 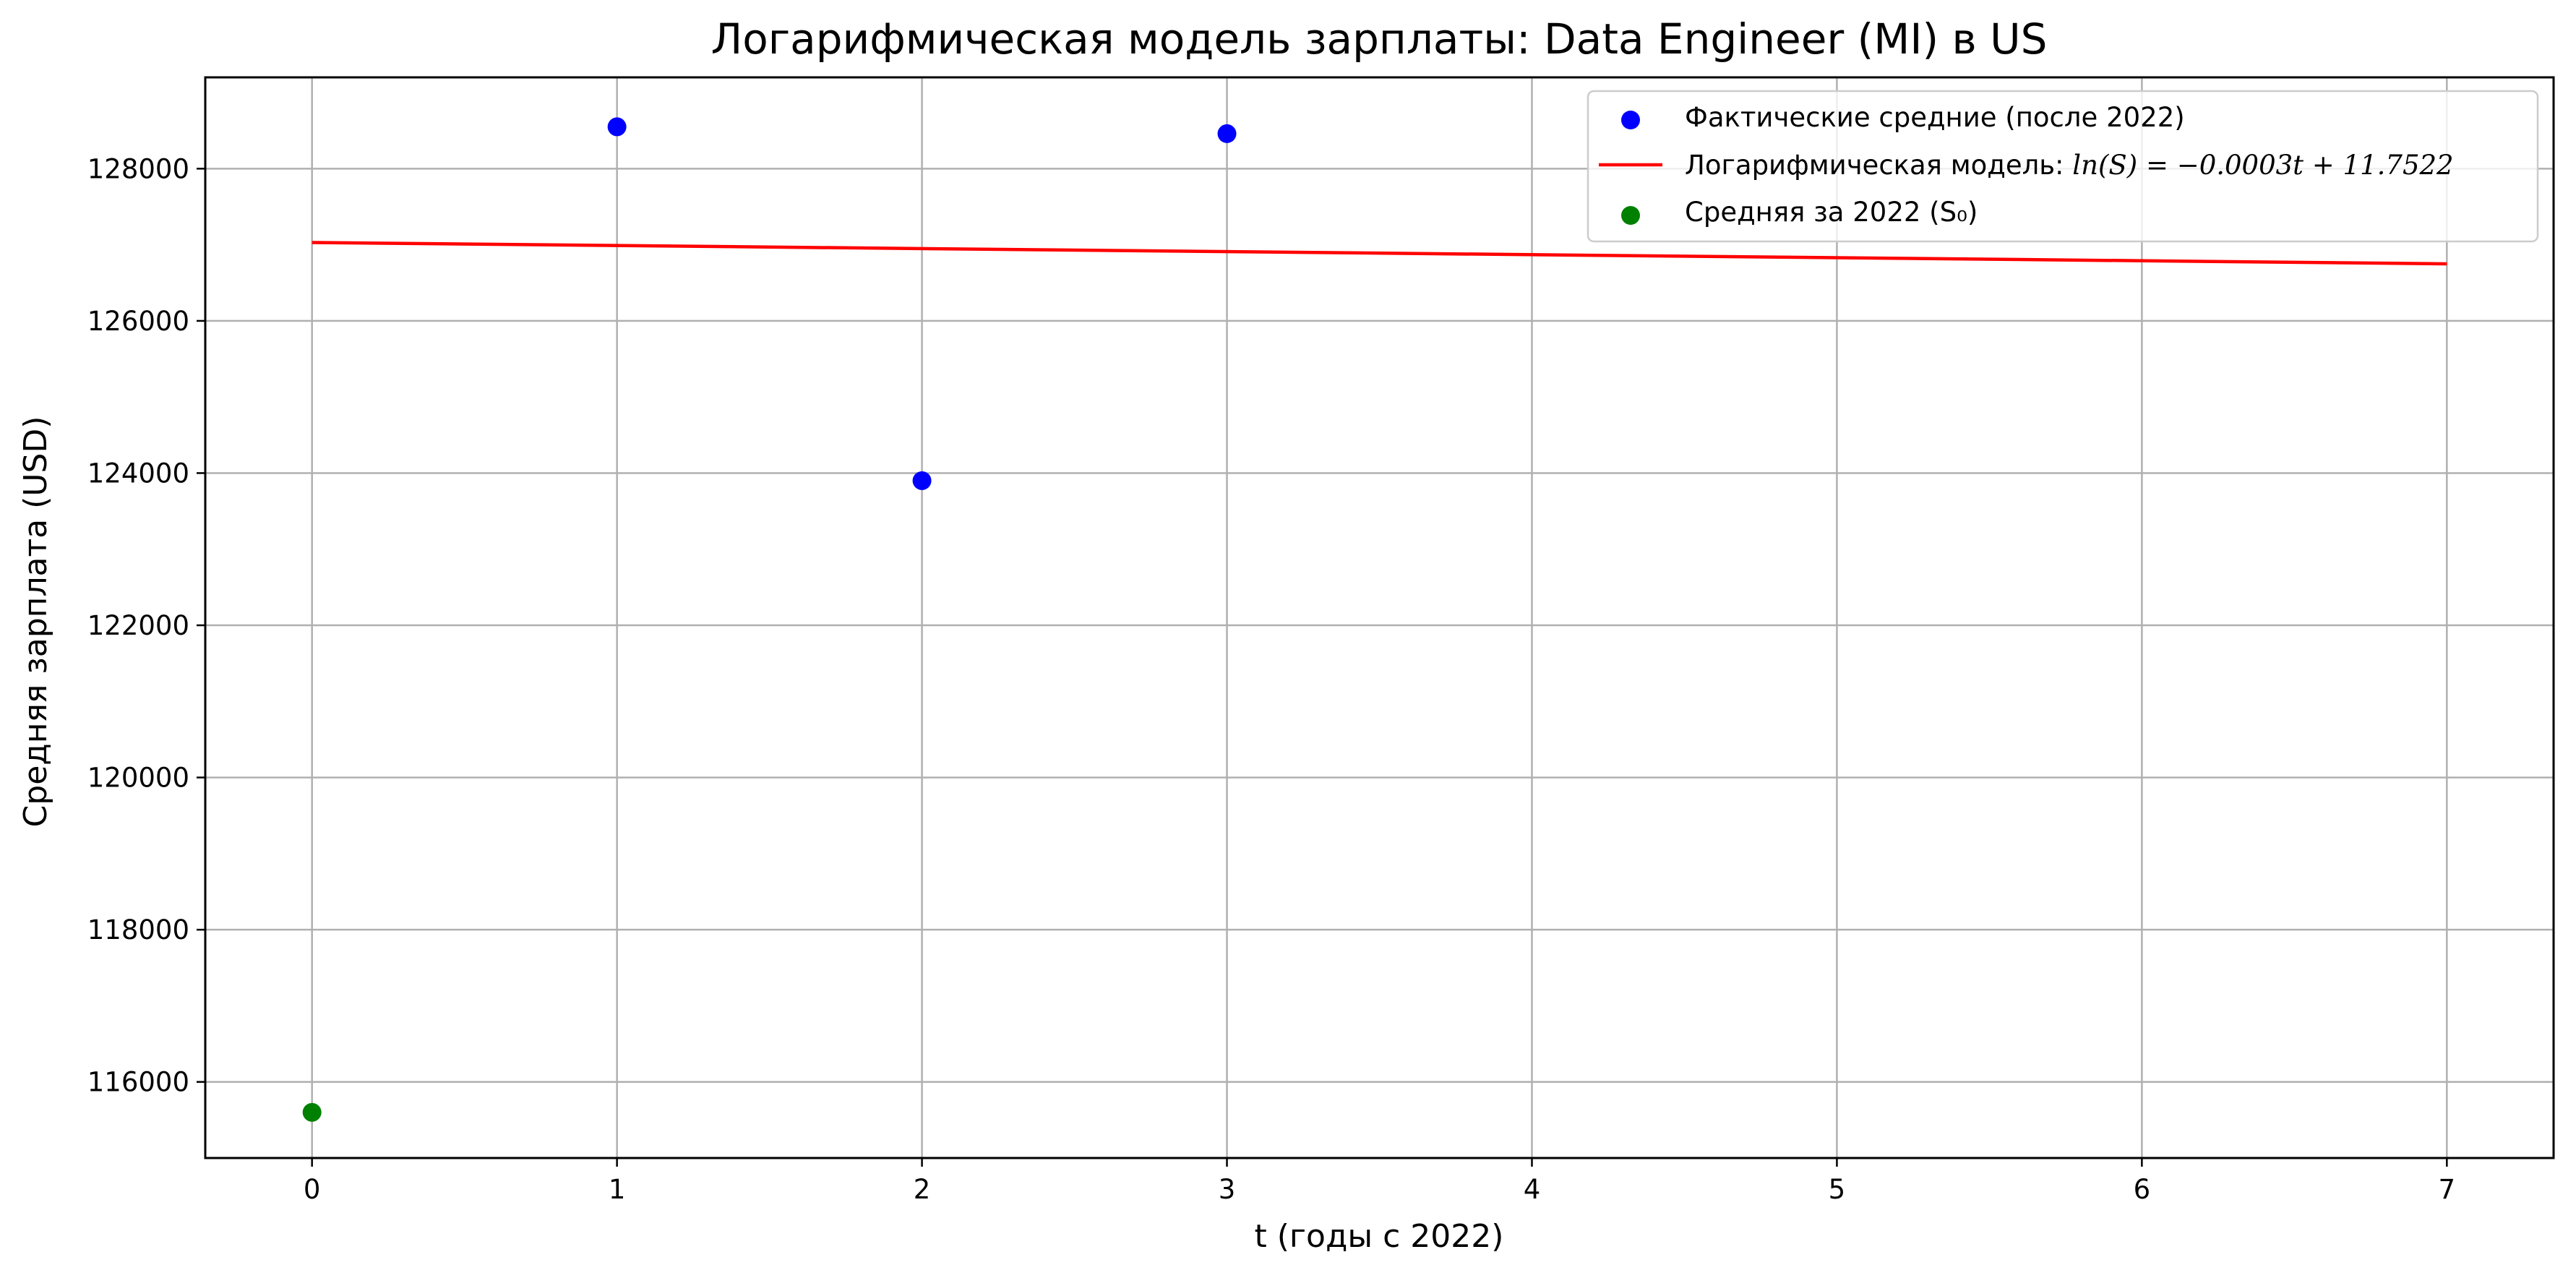 I want to click on x-tick-label: 2, so click(x=923, y=1189).